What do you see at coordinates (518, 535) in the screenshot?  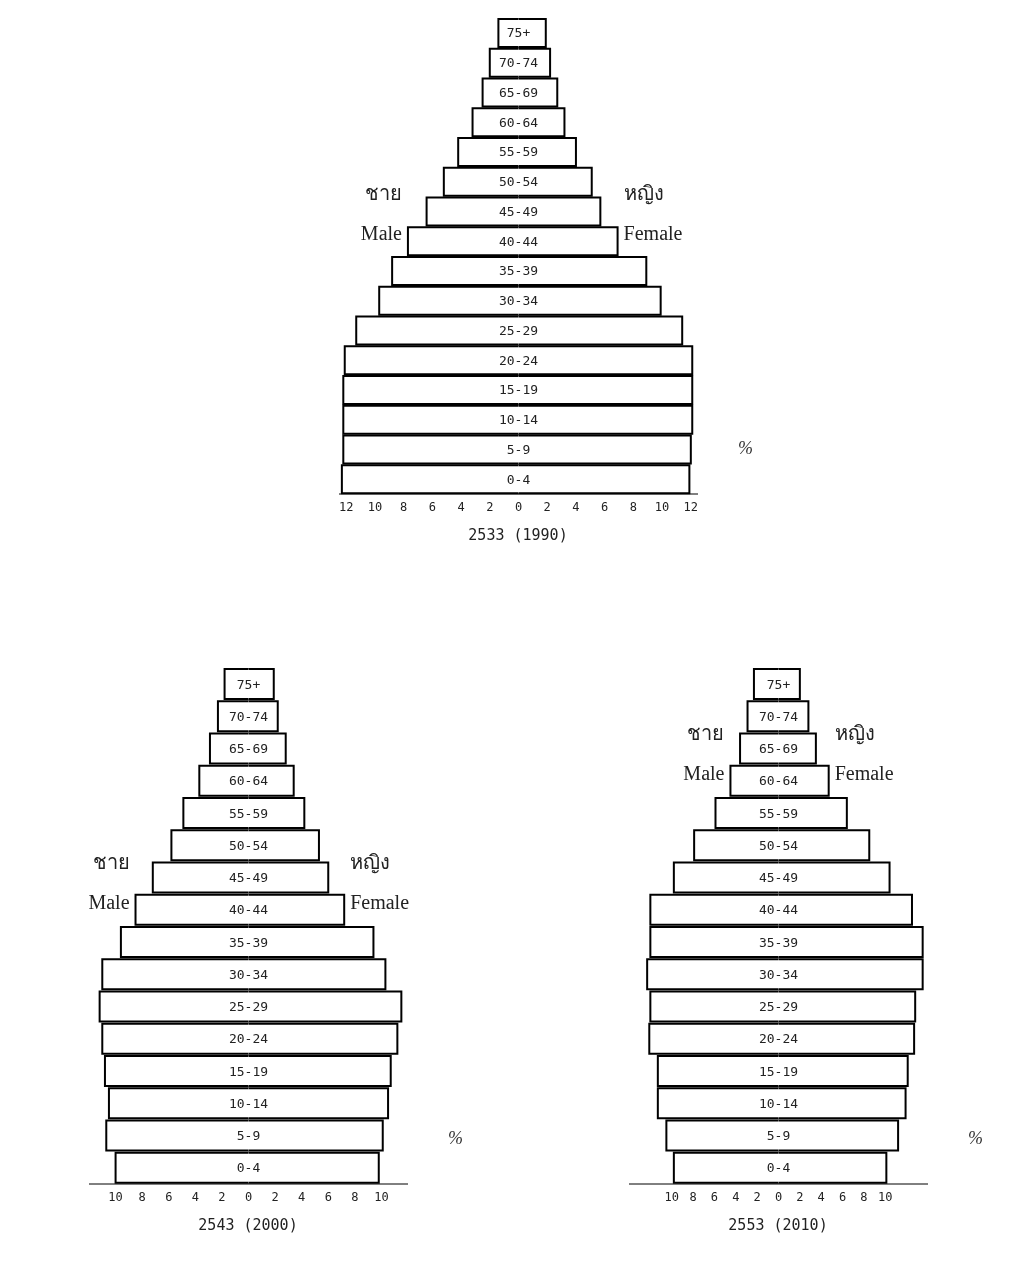 I see `text: 2533 (1990)` at bounding box center [518, 535].